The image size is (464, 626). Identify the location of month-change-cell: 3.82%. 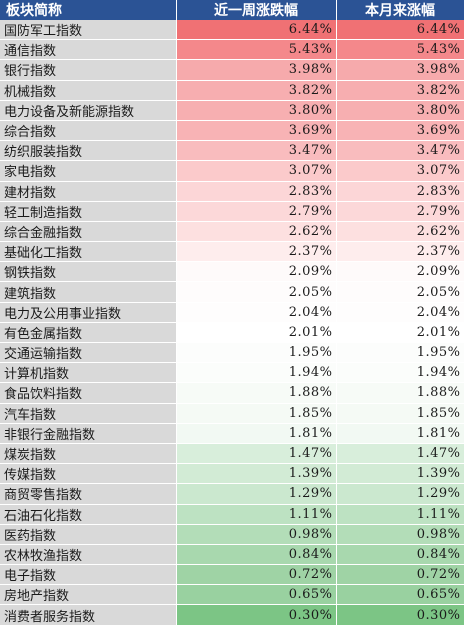
(400, 90).